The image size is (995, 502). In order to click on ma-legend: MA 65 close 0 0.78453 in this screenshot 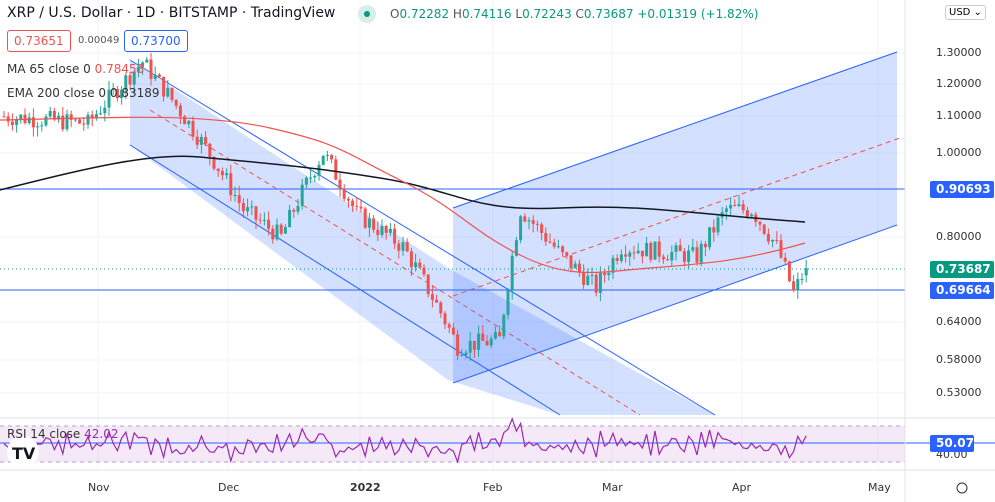, I will do `click(76, 69)`.